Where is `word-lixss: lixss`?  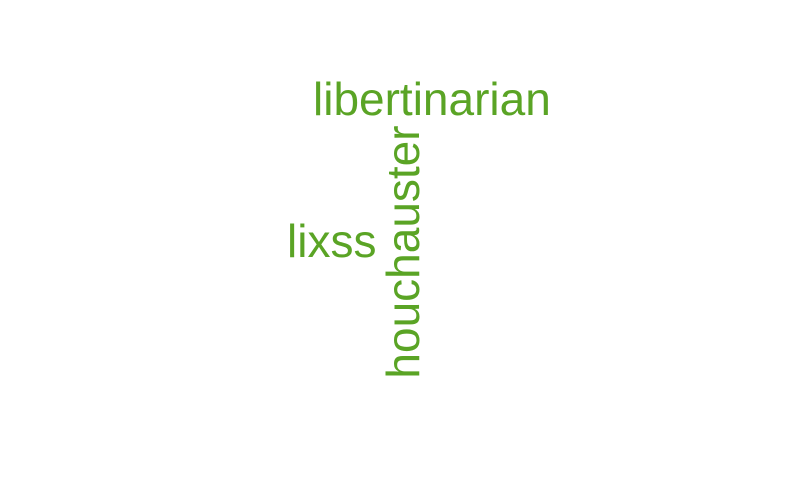
word-lixss: lixss is located at coordinates (332, 241).